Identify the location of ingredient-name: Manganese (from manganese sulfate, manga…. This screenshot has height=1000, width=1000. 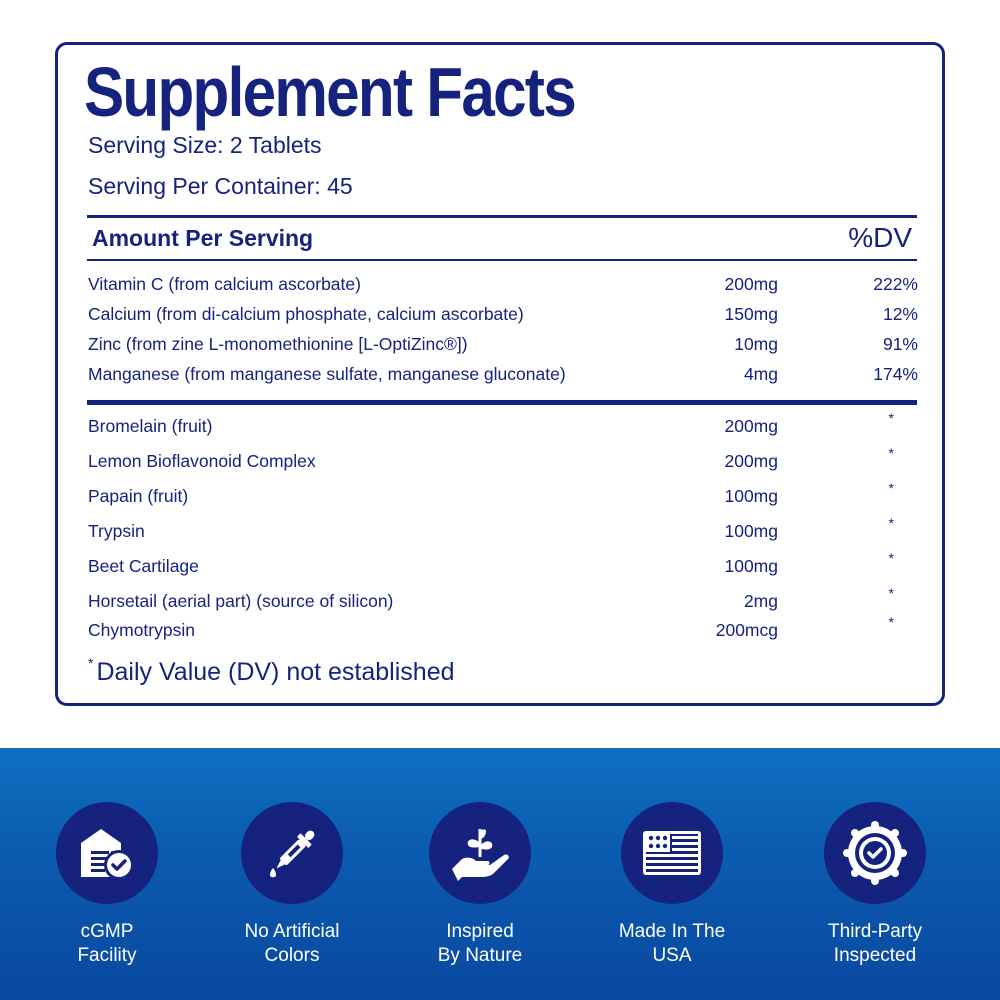
(327, 374).